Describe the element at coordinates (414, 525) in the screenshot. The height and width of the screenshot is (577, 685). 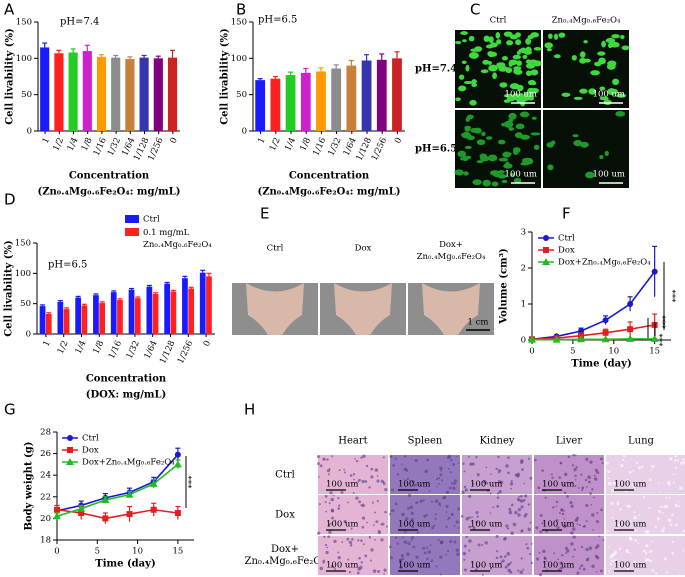
I see `scale-label: 100 um` at that location.